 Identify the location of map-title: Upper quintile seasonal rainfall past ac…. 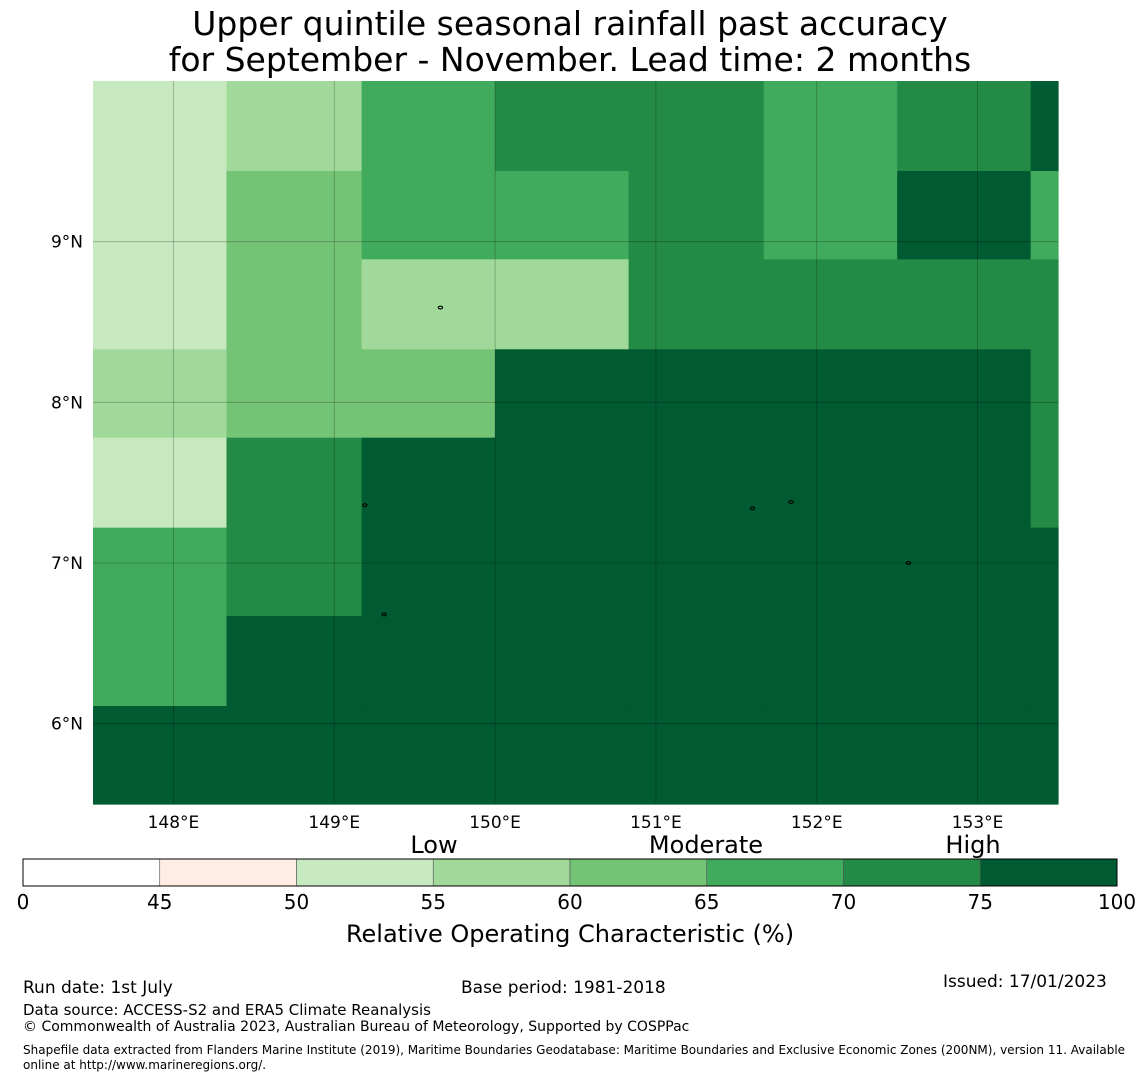
(570, 42).